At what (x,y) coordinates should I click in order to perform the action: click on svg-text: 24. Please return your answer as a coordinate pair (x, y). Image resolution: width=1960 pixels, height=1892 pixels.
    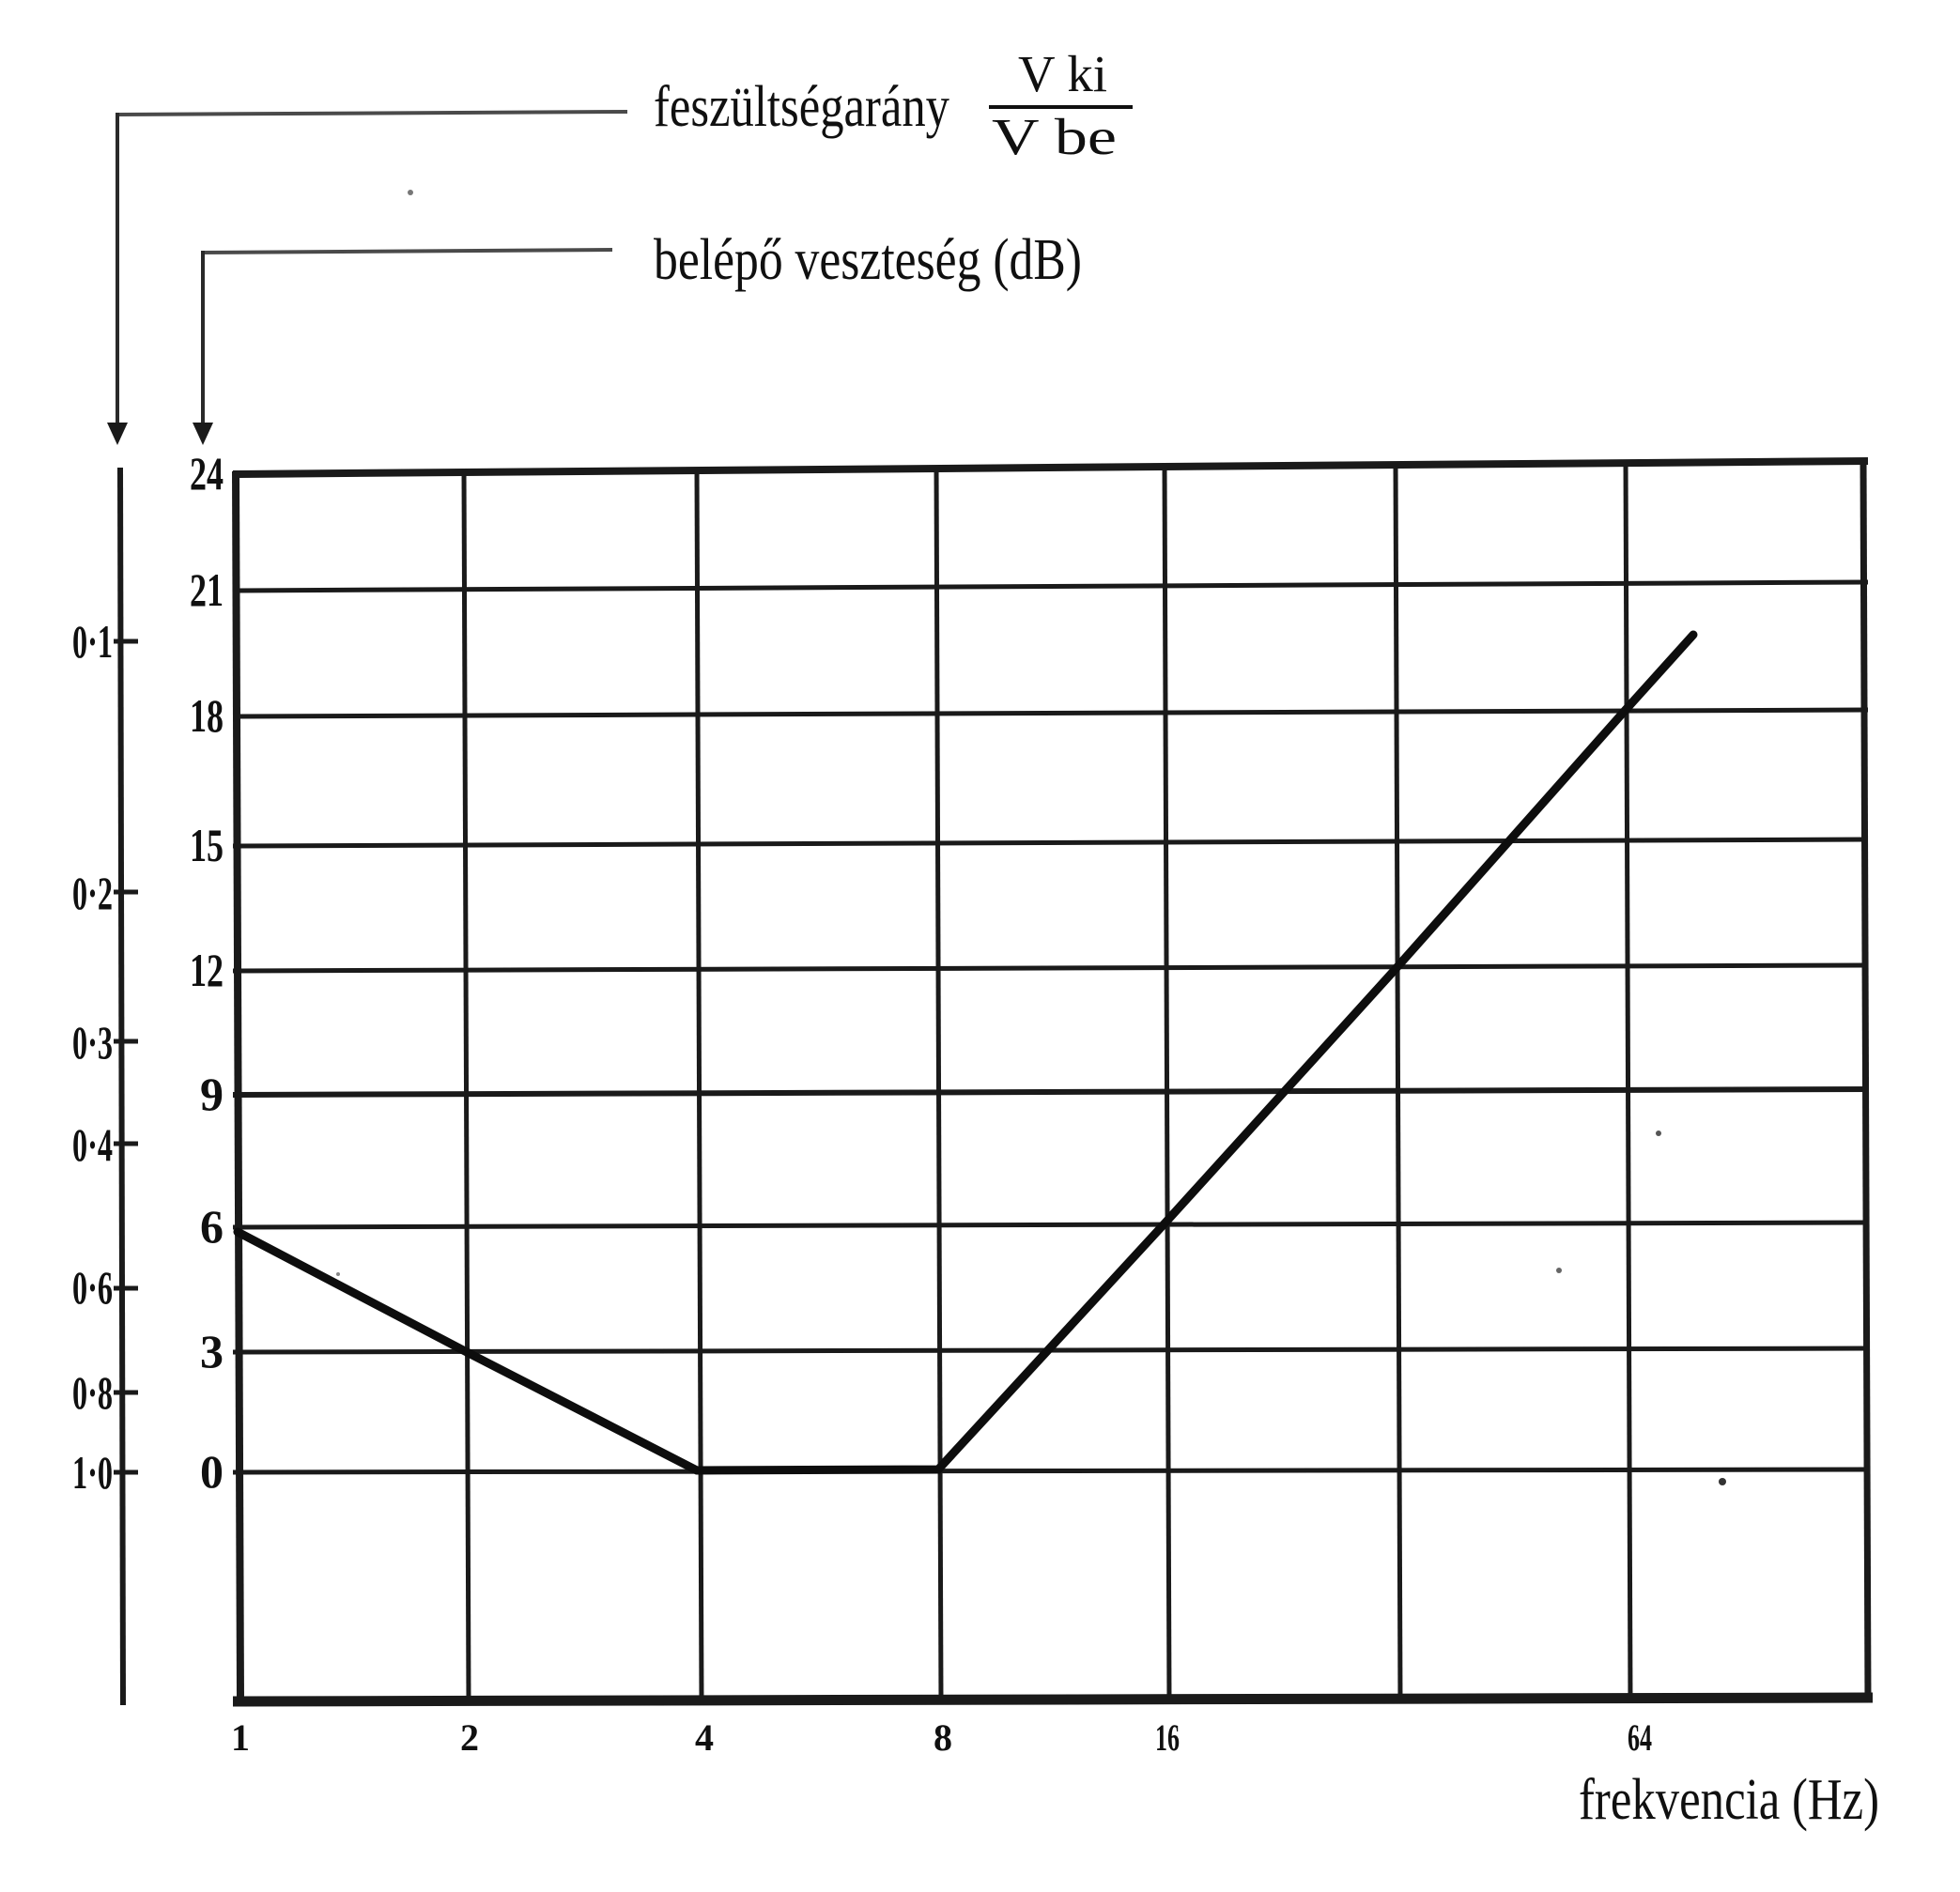
    Looking at the image, I should click on (207, 473).